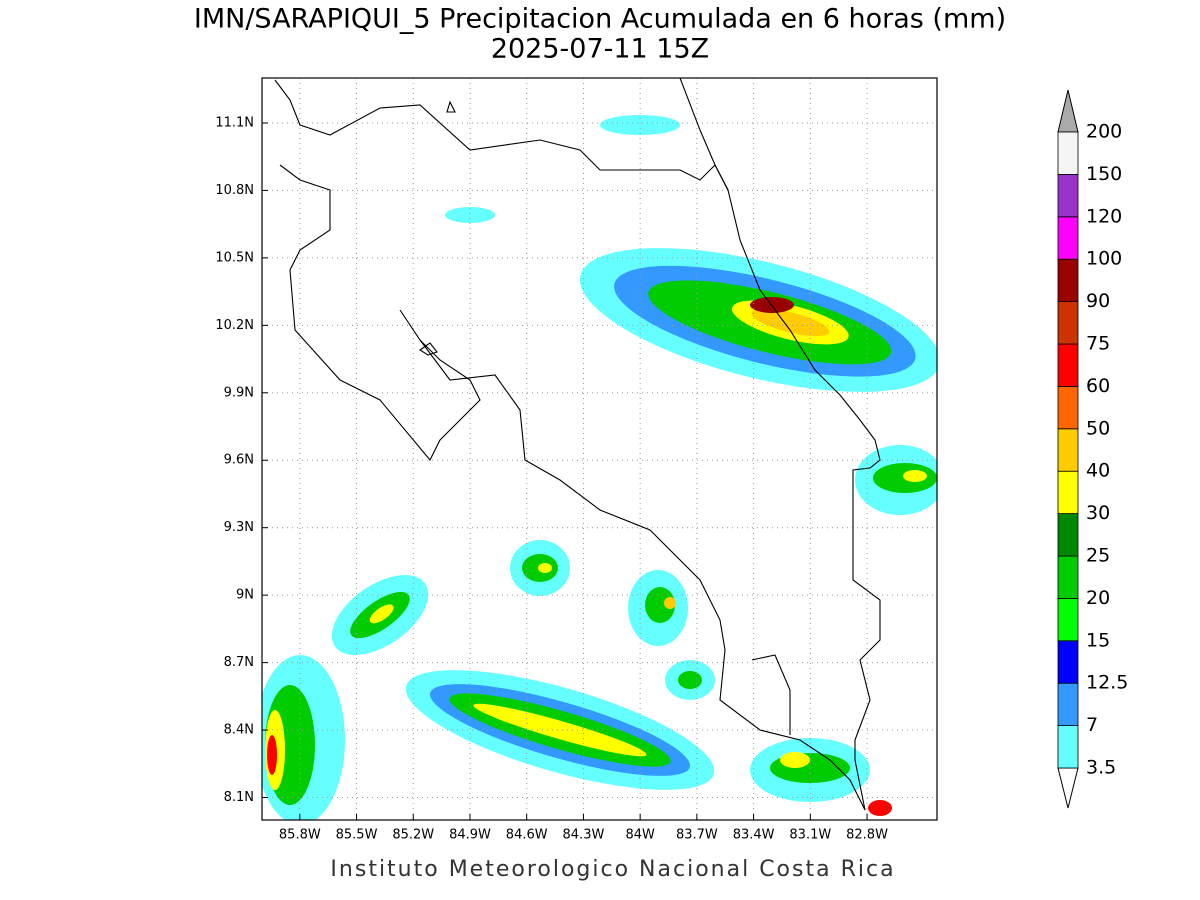 The width and height of the screenshot is (1200, 900). What do you see at coordinates (1104, 132) in the screenshot?
I see `colorbar-label: 200` at bounding box center [1104, 132].